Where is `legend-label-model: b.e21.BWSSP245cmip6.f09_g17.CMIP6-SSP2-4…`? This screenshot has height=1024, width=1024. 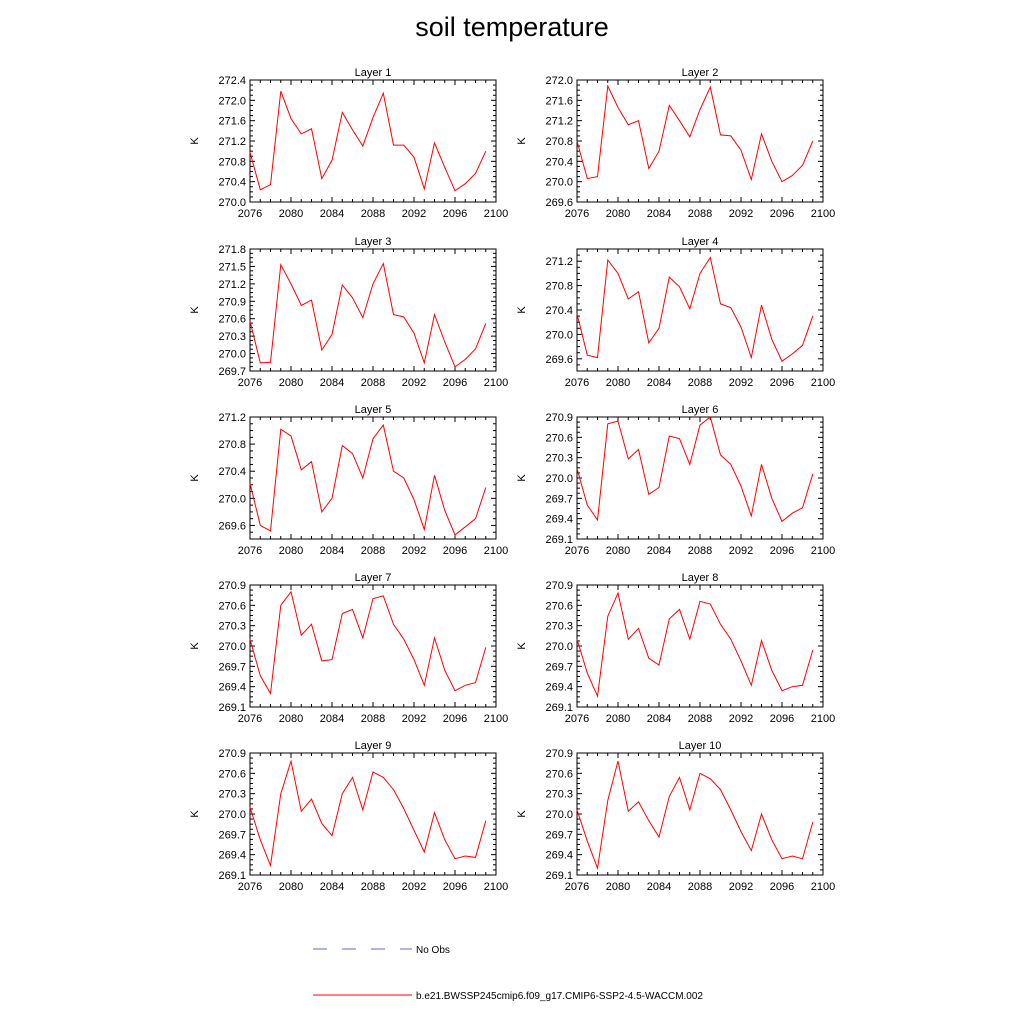 legend-label-model: b.e21.BWSSP245cmip6.f09_g17.CMIP6-SSP2-4… is located at coordinates (559, 996).